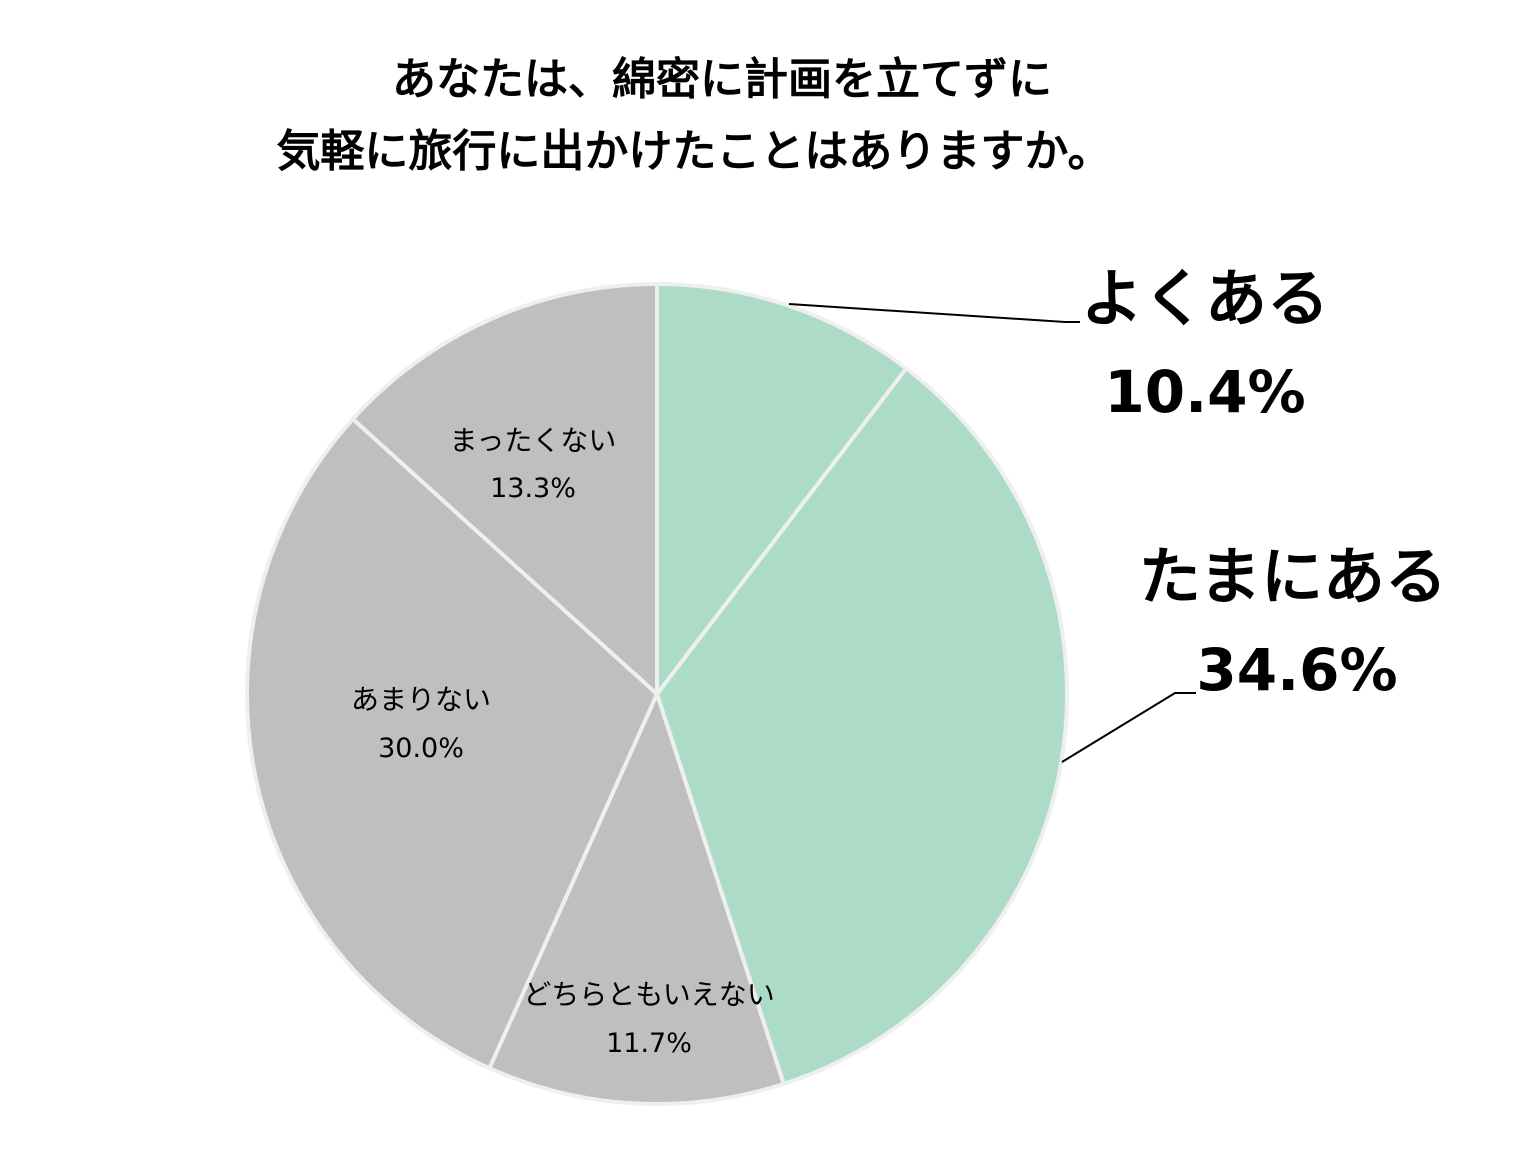 This screenshot has height=1167, width=1516. Describe the element at coordinates (722, 79) in the screenshot. I see `chart-title-line-1: あなたは、綿密に計画を立てずに` at that location.